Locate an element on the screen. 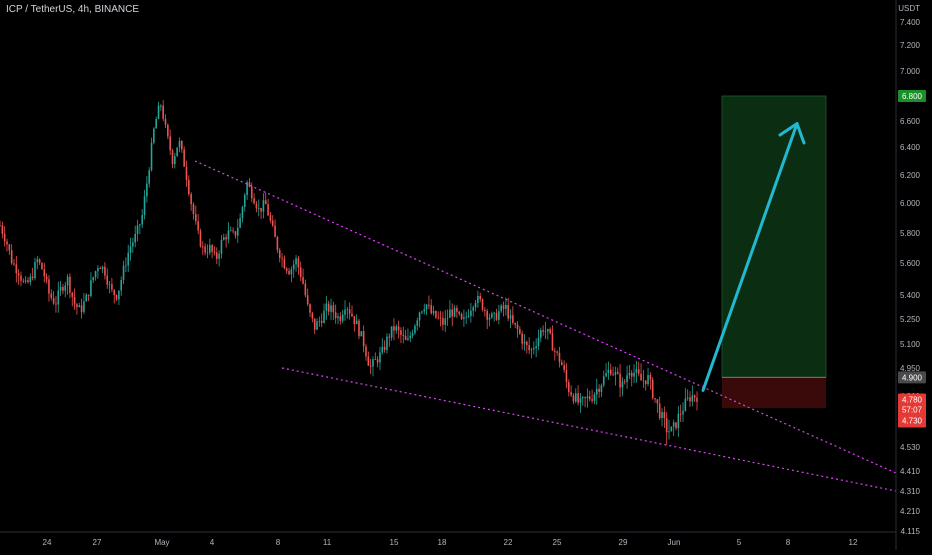  target-arrow-head is located at coordinates (792, 133).